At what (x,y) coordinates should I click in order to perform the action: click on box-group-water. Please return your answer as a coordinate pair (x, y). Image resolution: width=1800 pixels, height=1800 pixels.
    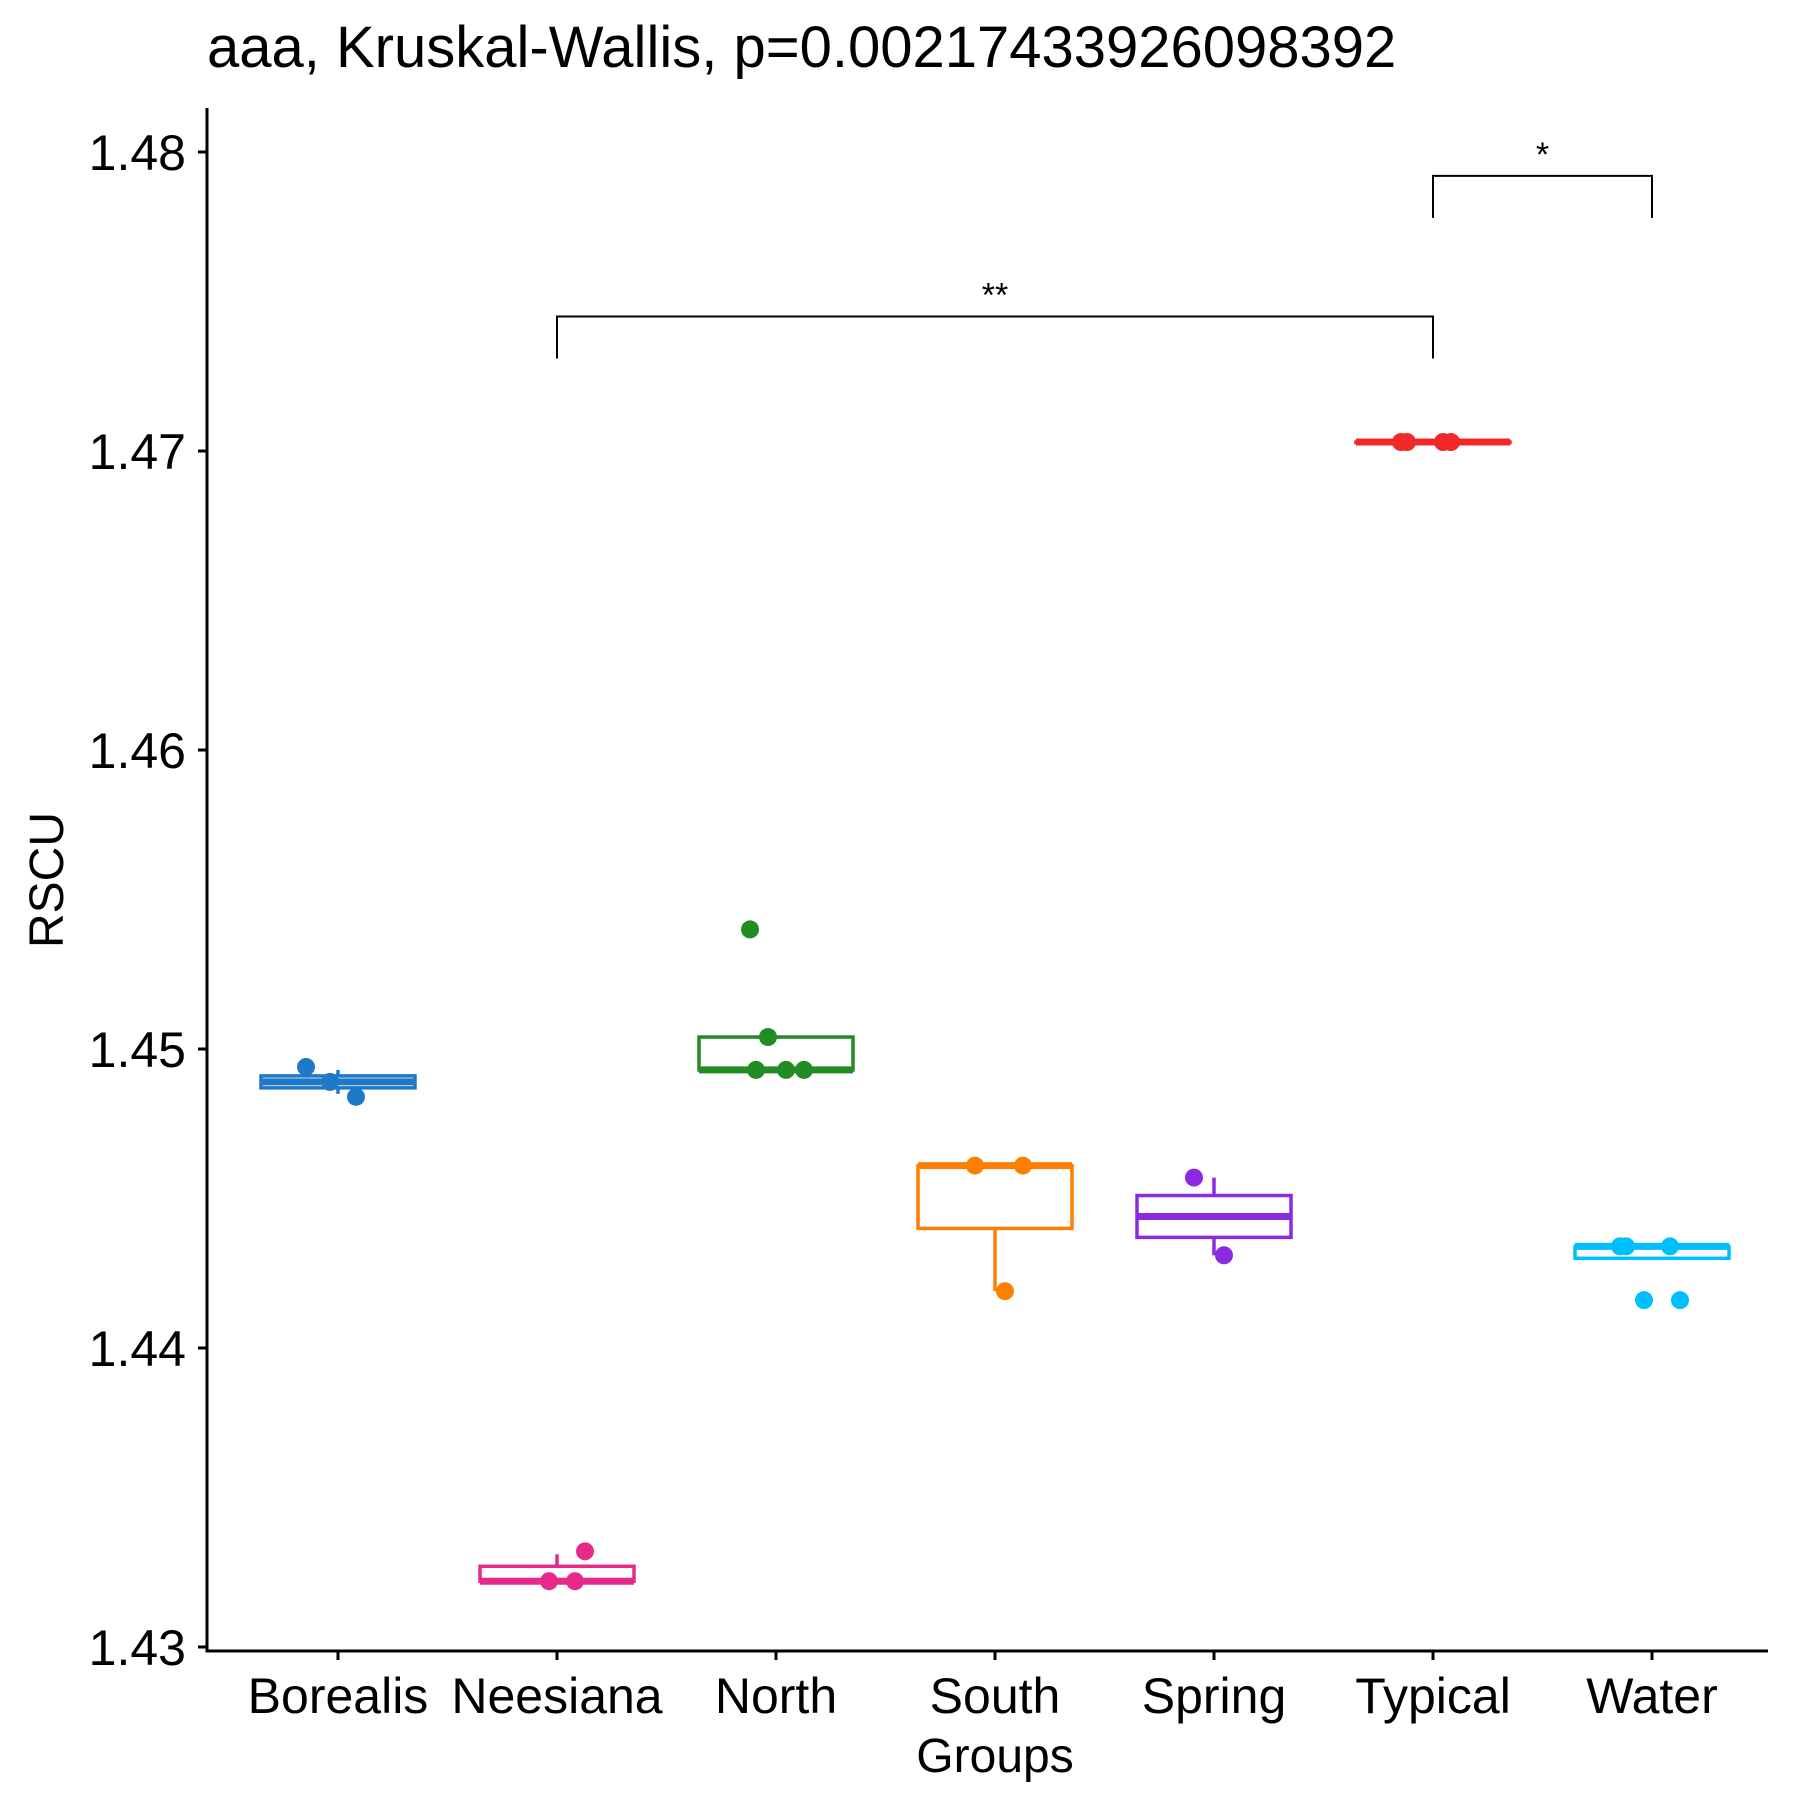
    Looking at the image, I should click on (1652, 1273).